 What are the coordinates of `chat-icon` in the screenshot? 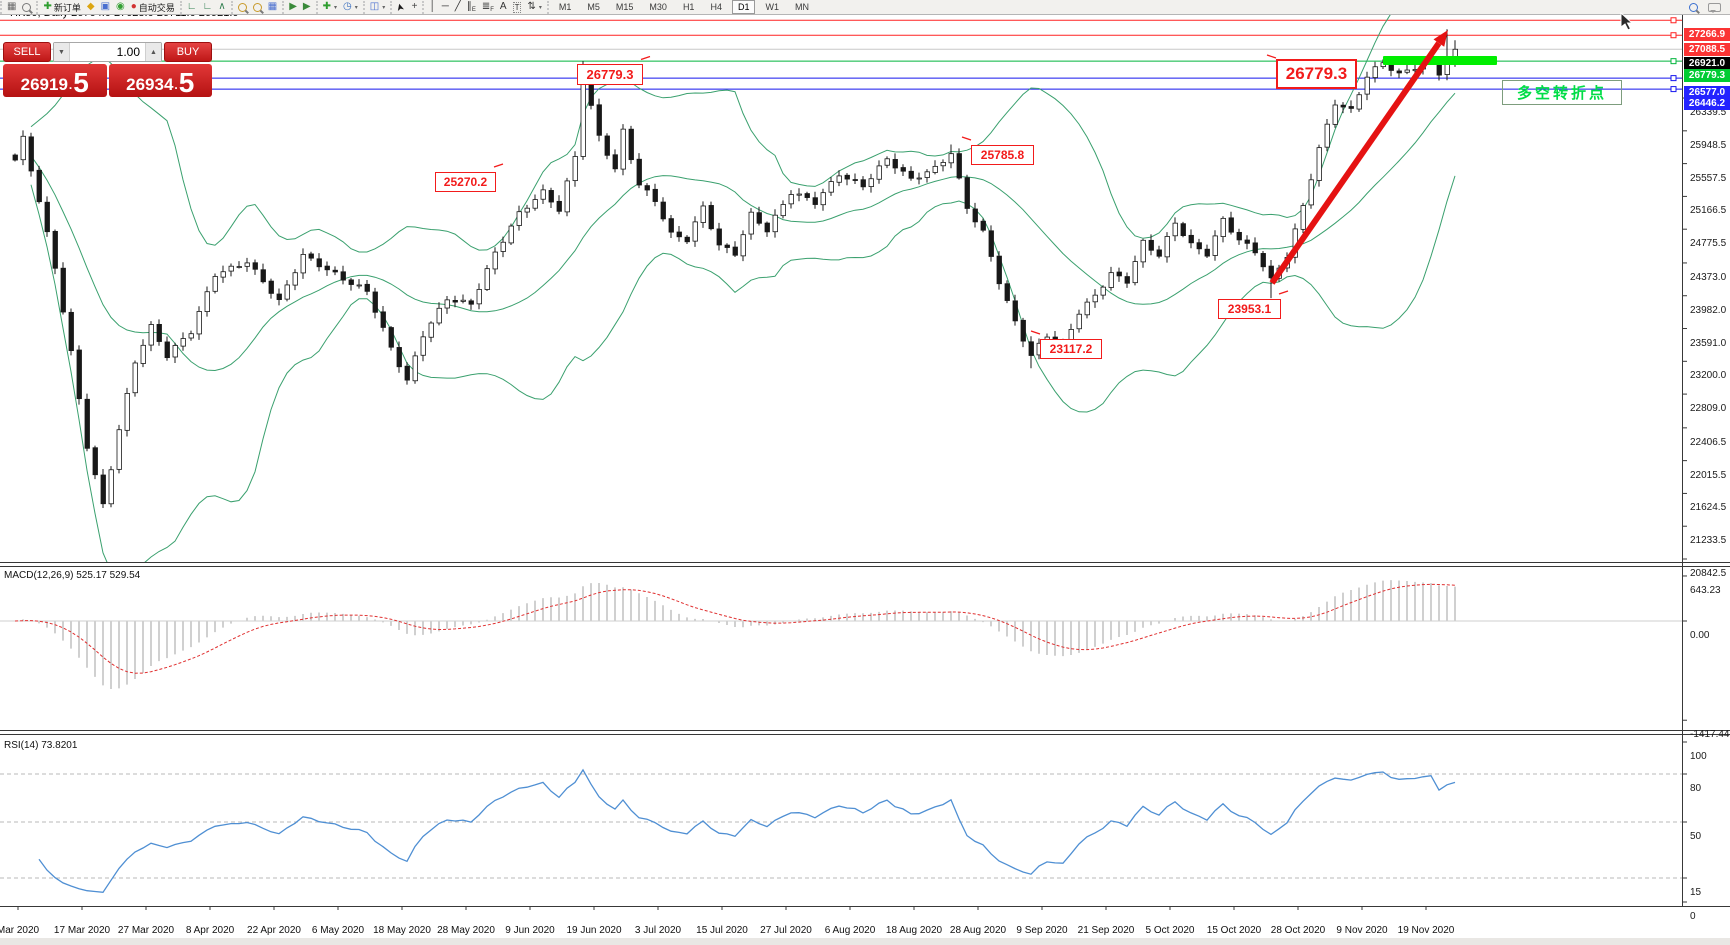 It's located at (1714, 7).